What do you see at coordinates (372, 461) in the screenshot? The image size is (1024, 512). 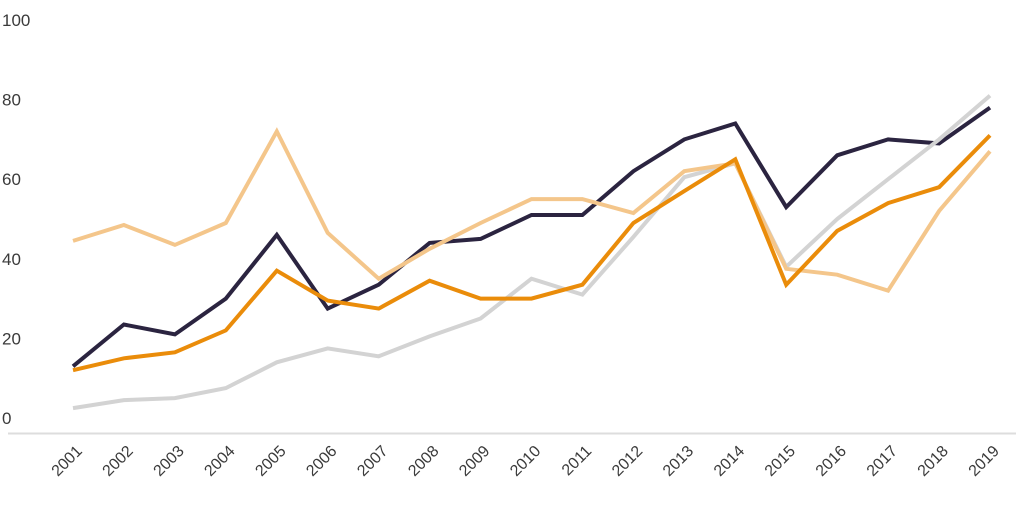 I see `x-tick-label: 2007` at bounding box center [372, 461].